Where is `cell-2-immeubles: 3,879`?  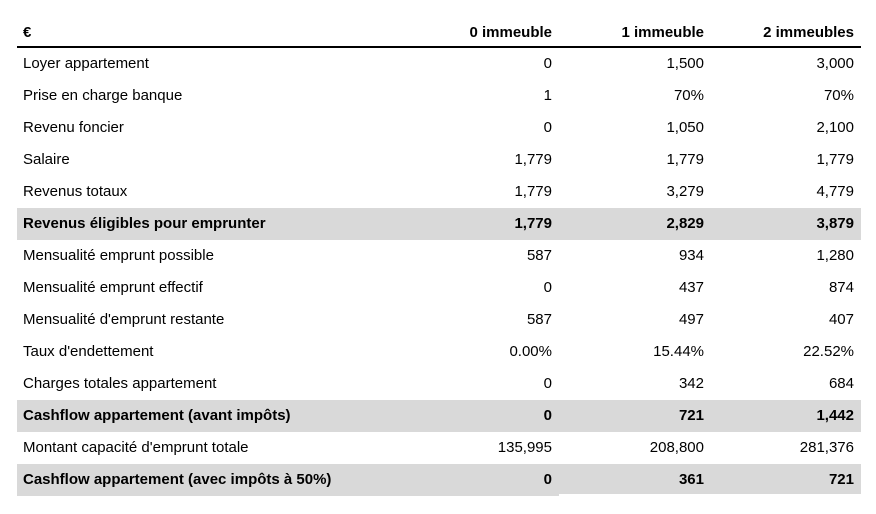 cell-2-immeubles: 3,879 is located at coordinates (786, 224).